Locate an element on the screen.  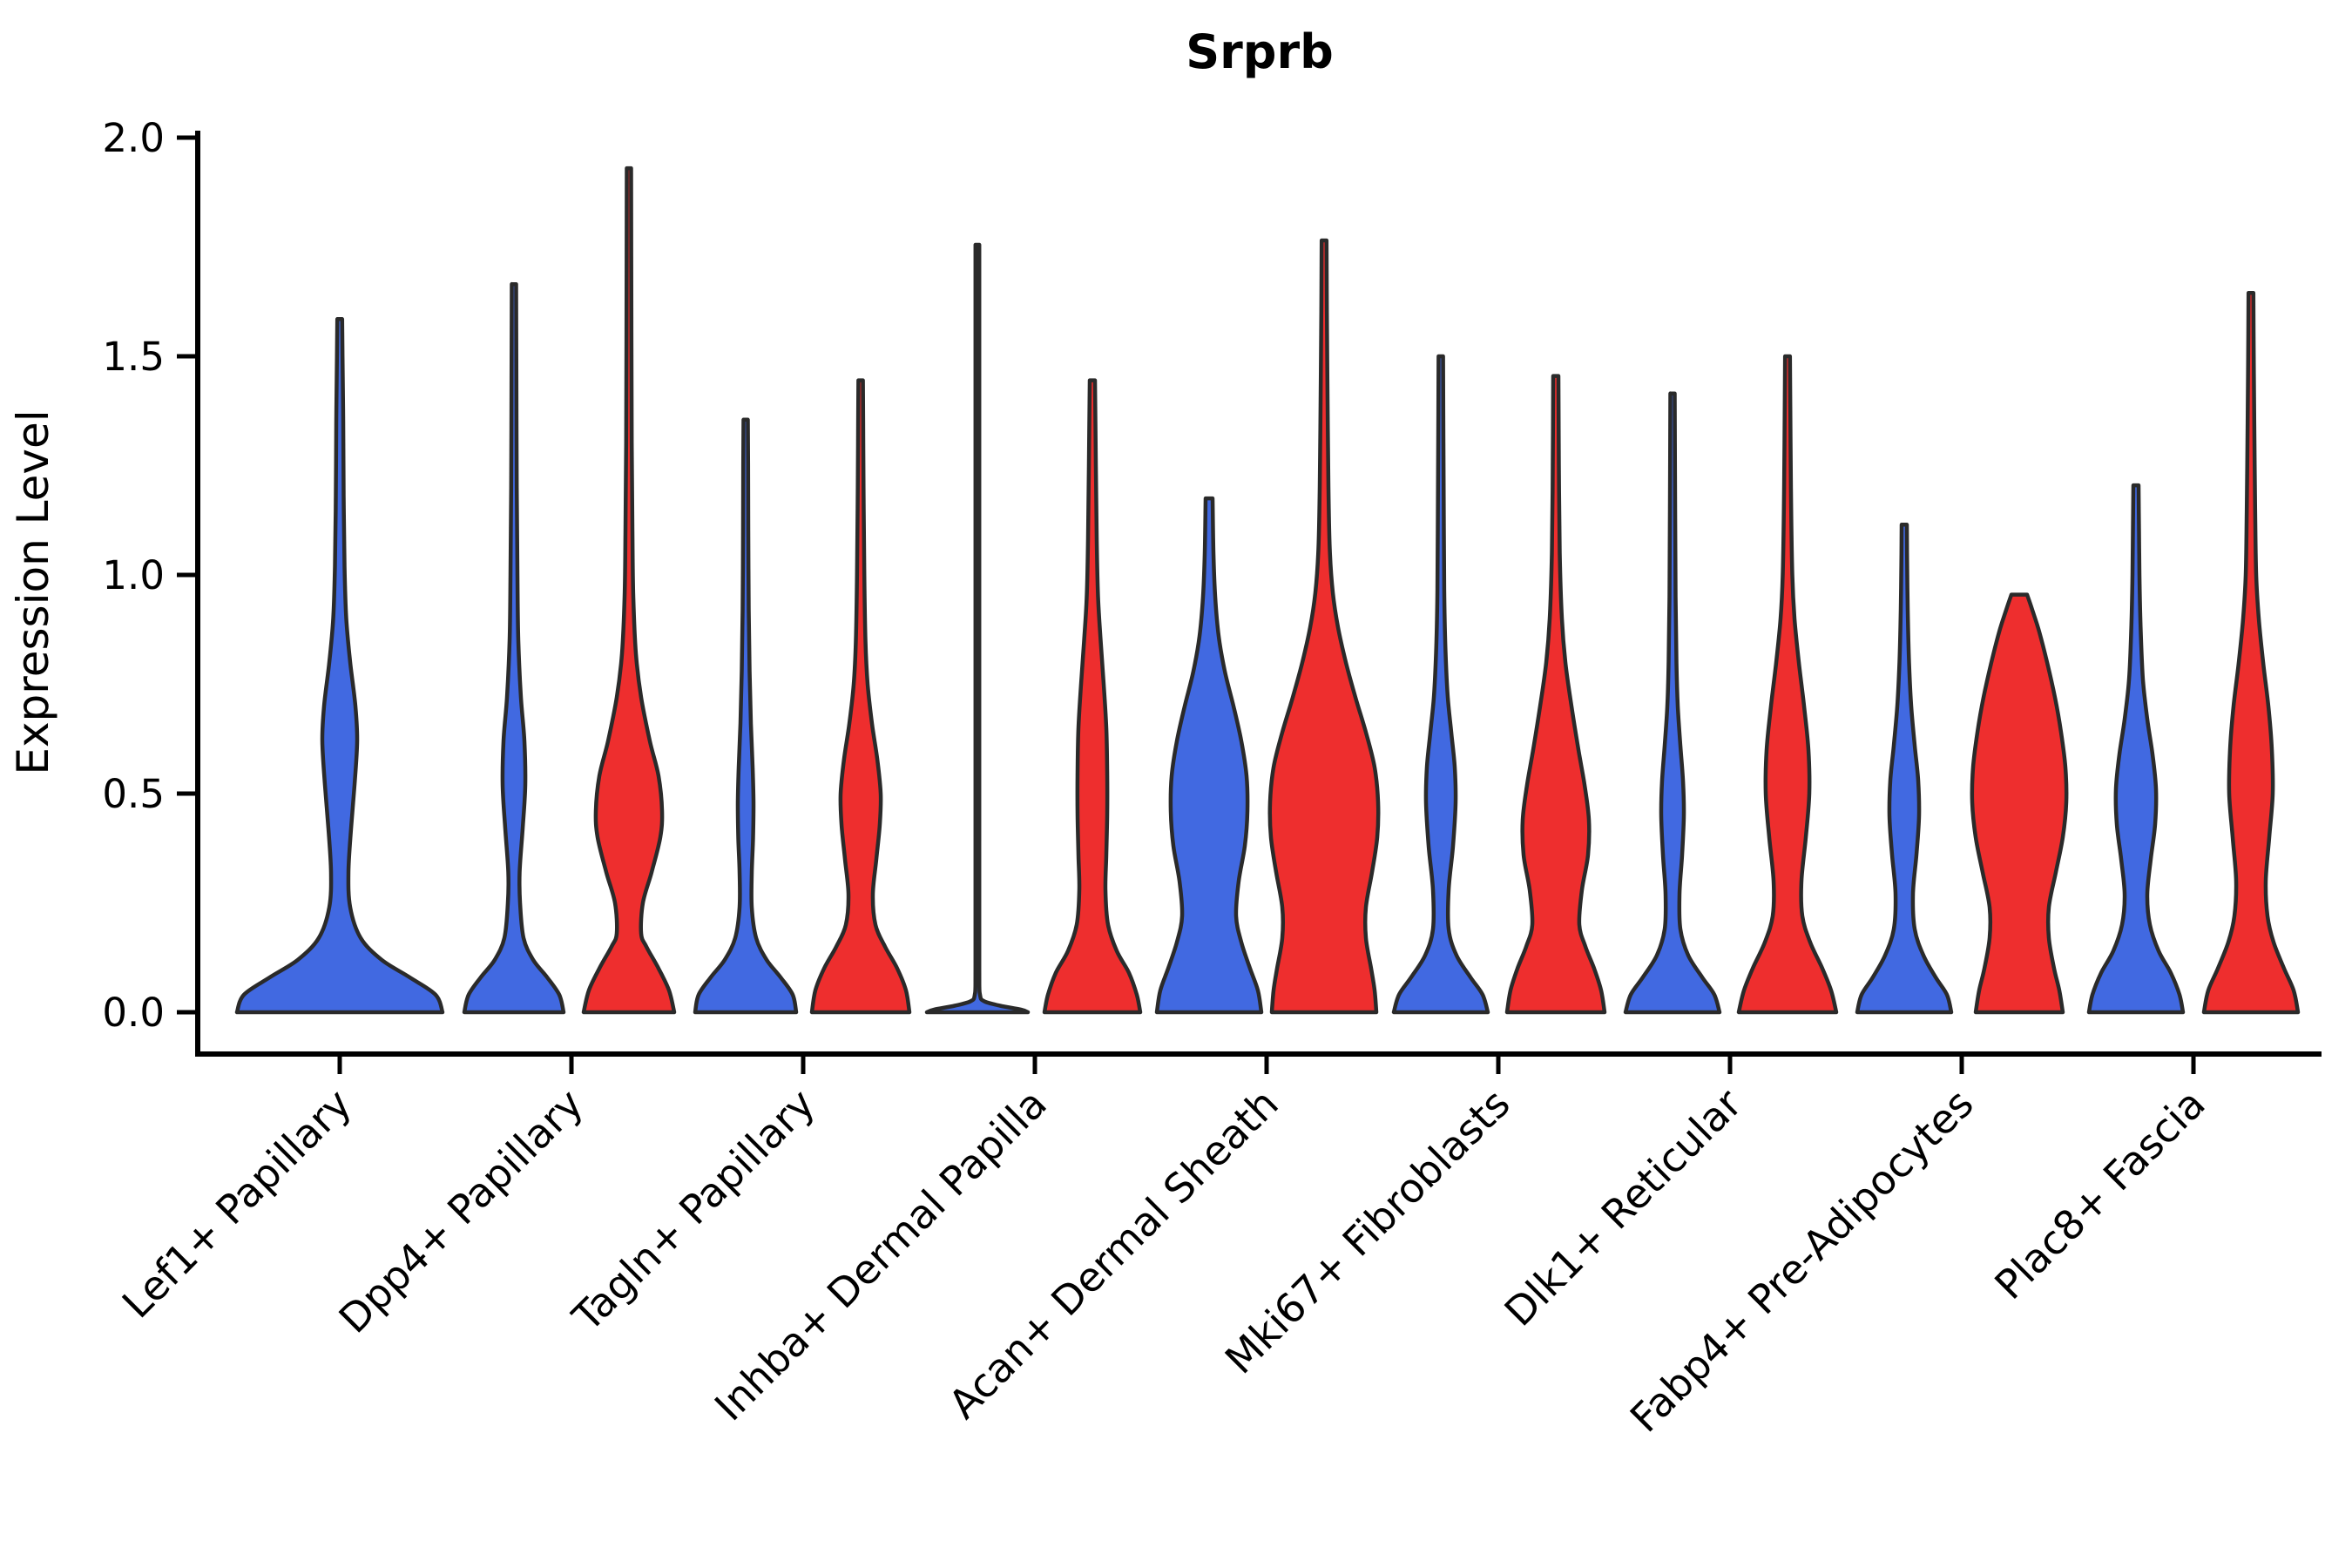
y-tick-label: 1.5 is located at coordinates (134, 357).